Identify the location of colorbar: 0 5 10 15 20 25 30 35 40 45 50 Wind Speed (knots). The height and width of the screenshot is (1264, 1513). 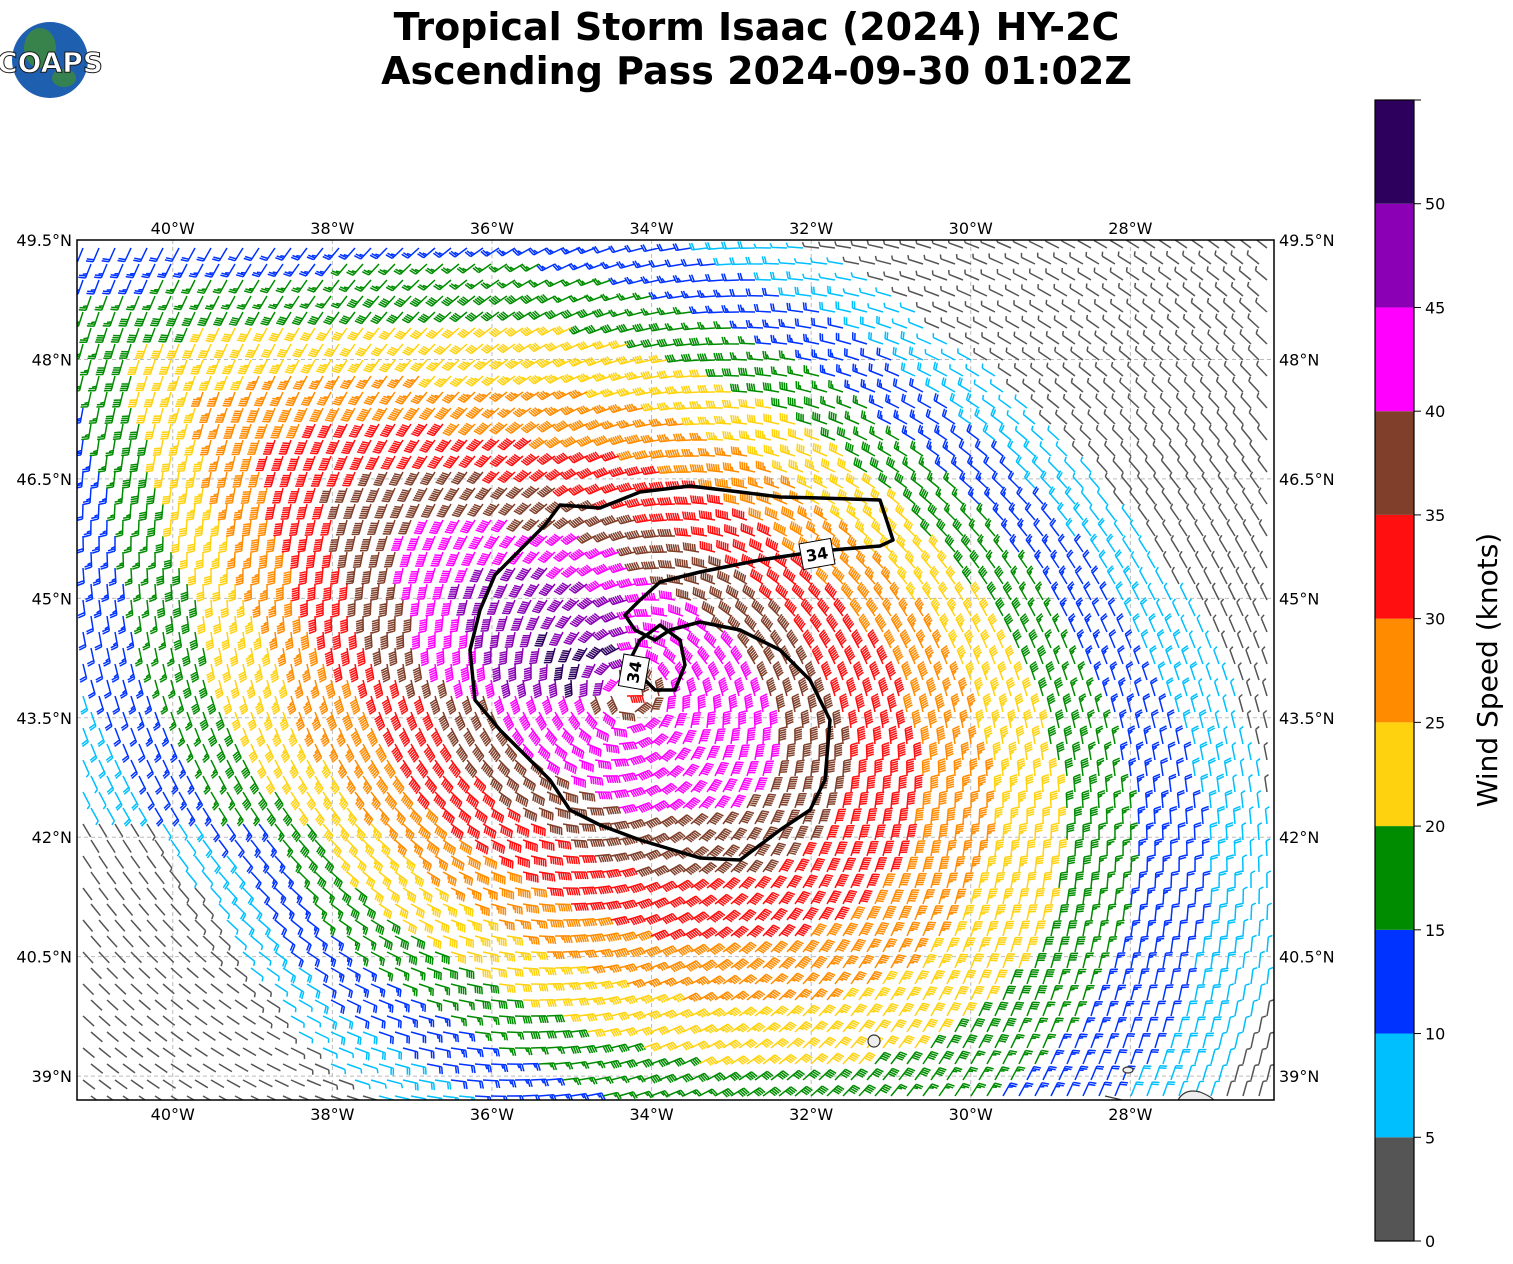
(1439, 675).